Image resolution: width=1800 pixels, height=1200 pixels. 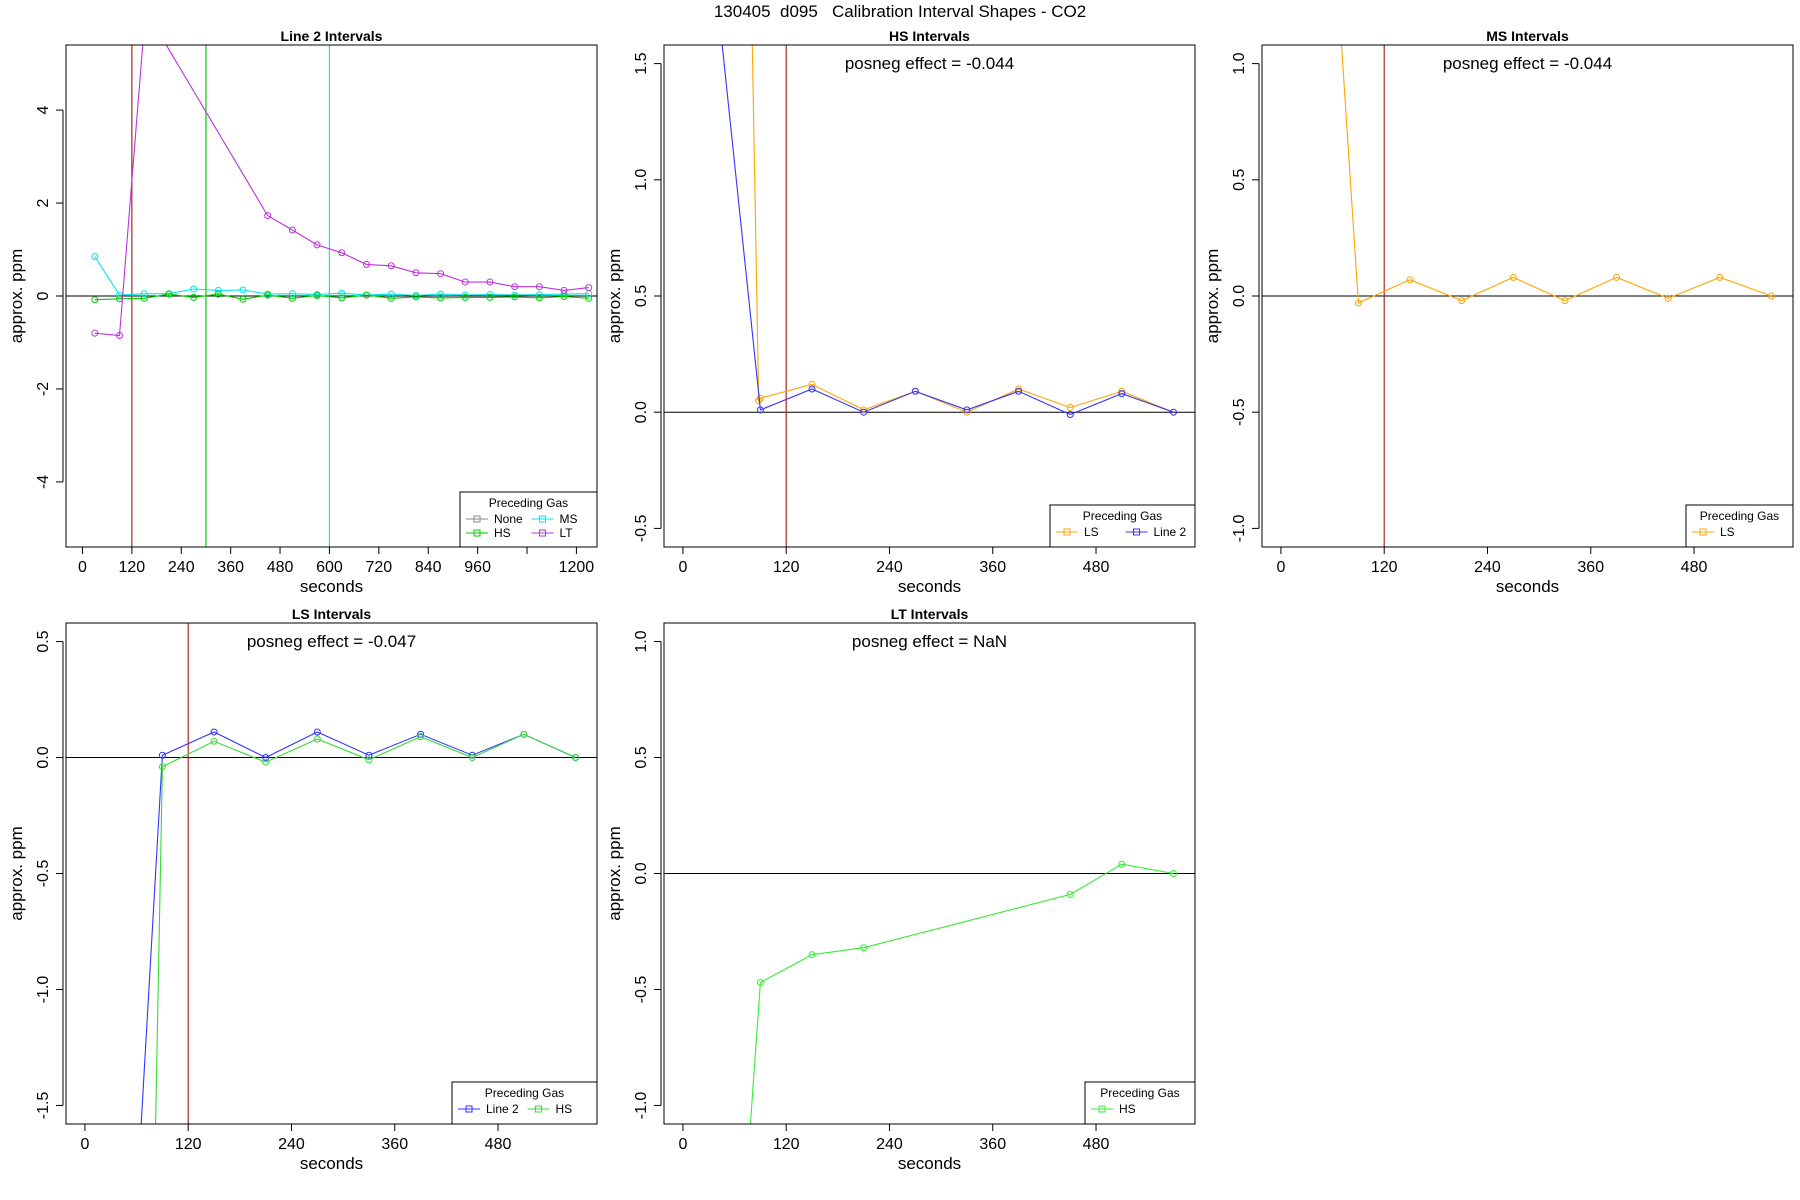 I want to click on posneg-annotation: posneg effect = -0.047, so click(x=331, y=641).